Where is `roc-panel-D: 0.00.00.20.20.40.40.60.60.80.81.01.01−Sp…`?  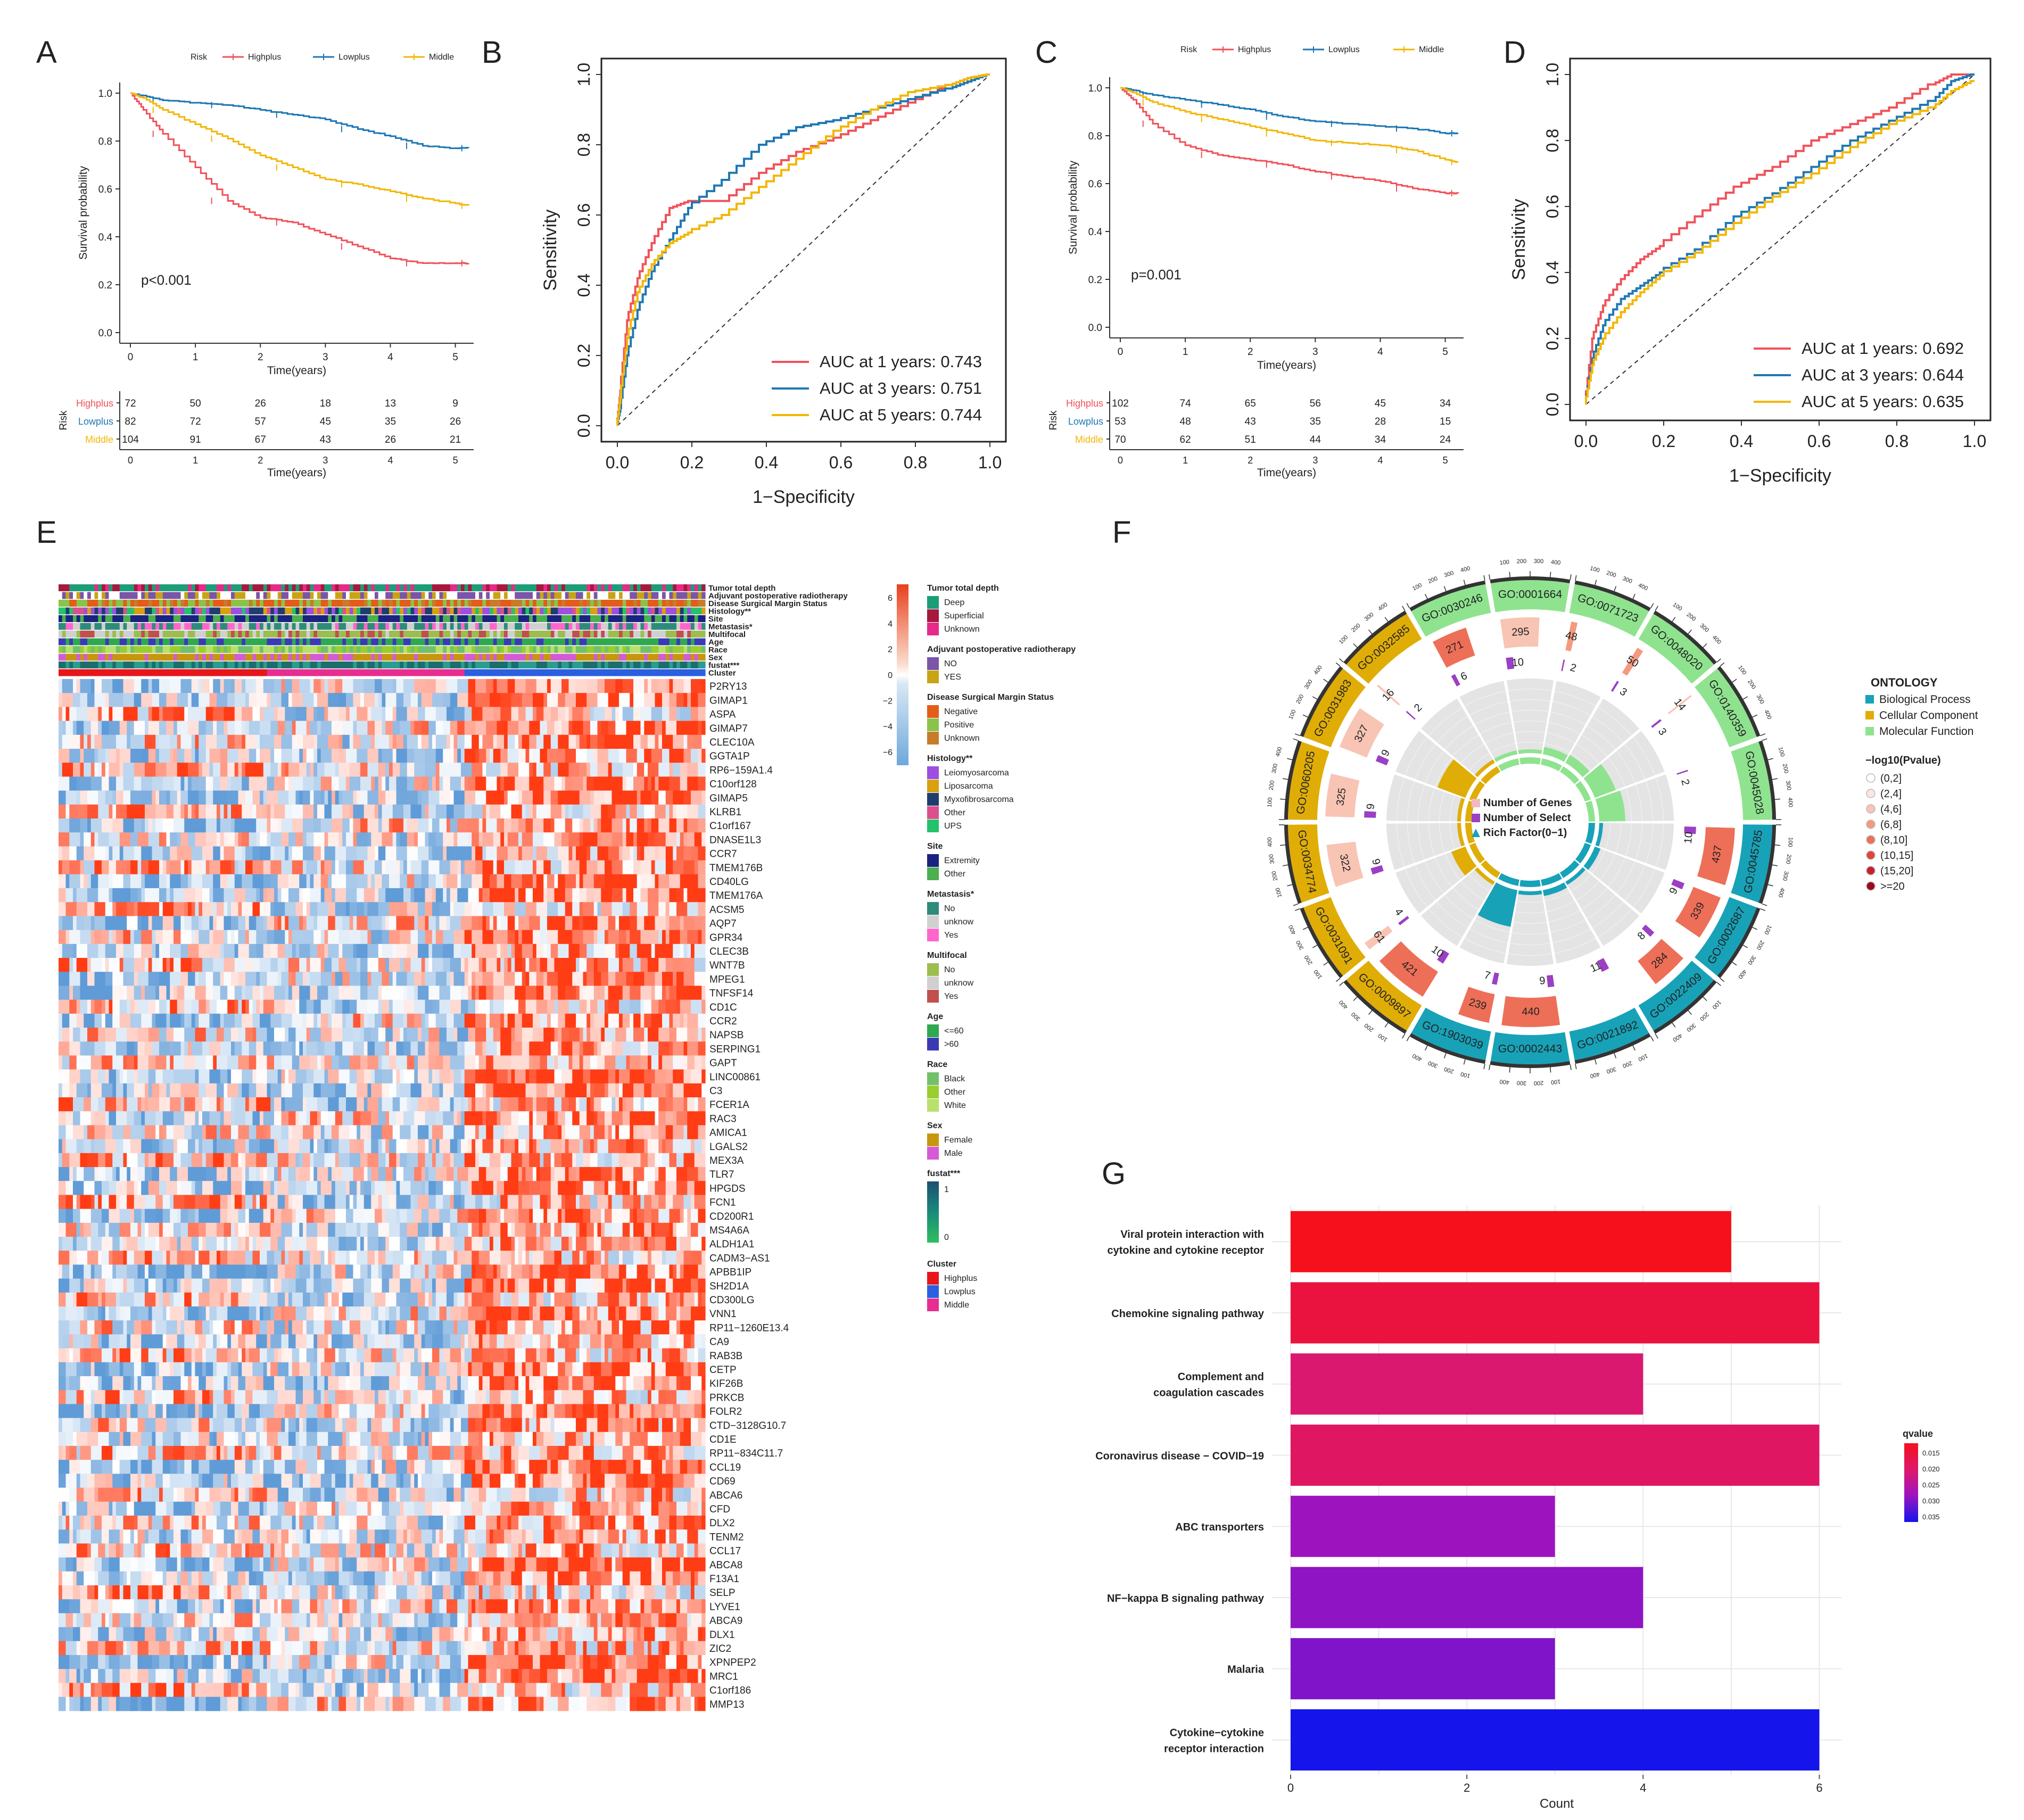
roc-panel-D: 0.00.00.20.20.40.40.60.60.80.81.01.01−Sp… is located at coordinates (1750, 271).